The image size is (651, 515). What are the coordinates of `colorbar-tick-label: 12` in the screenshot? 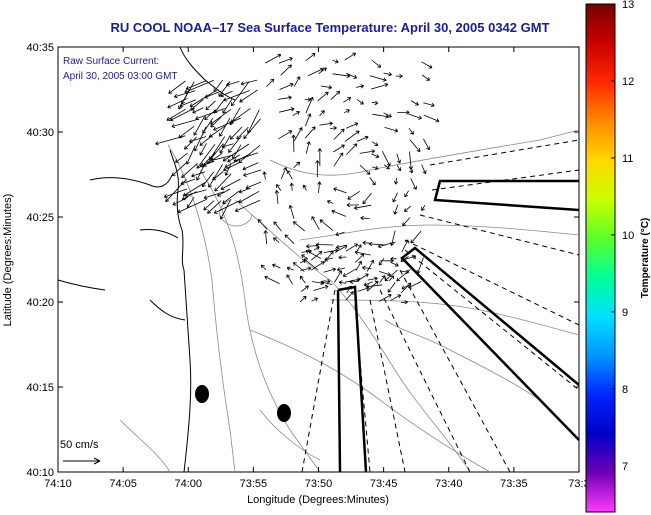 It's located at (628, 82).